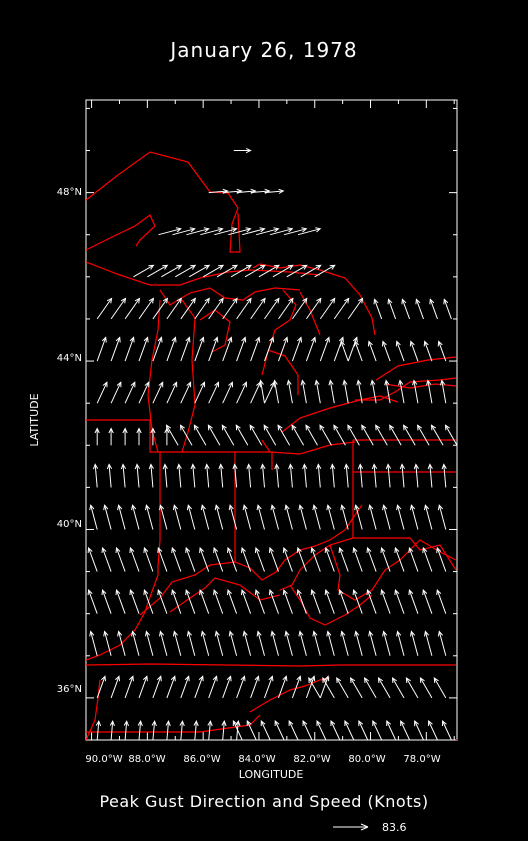 The width and height of the screenshot is (528, 841). Describe the element at coordinates (271, 665) in the screenshot. I see `kentucky-tennessee-border` at that location.